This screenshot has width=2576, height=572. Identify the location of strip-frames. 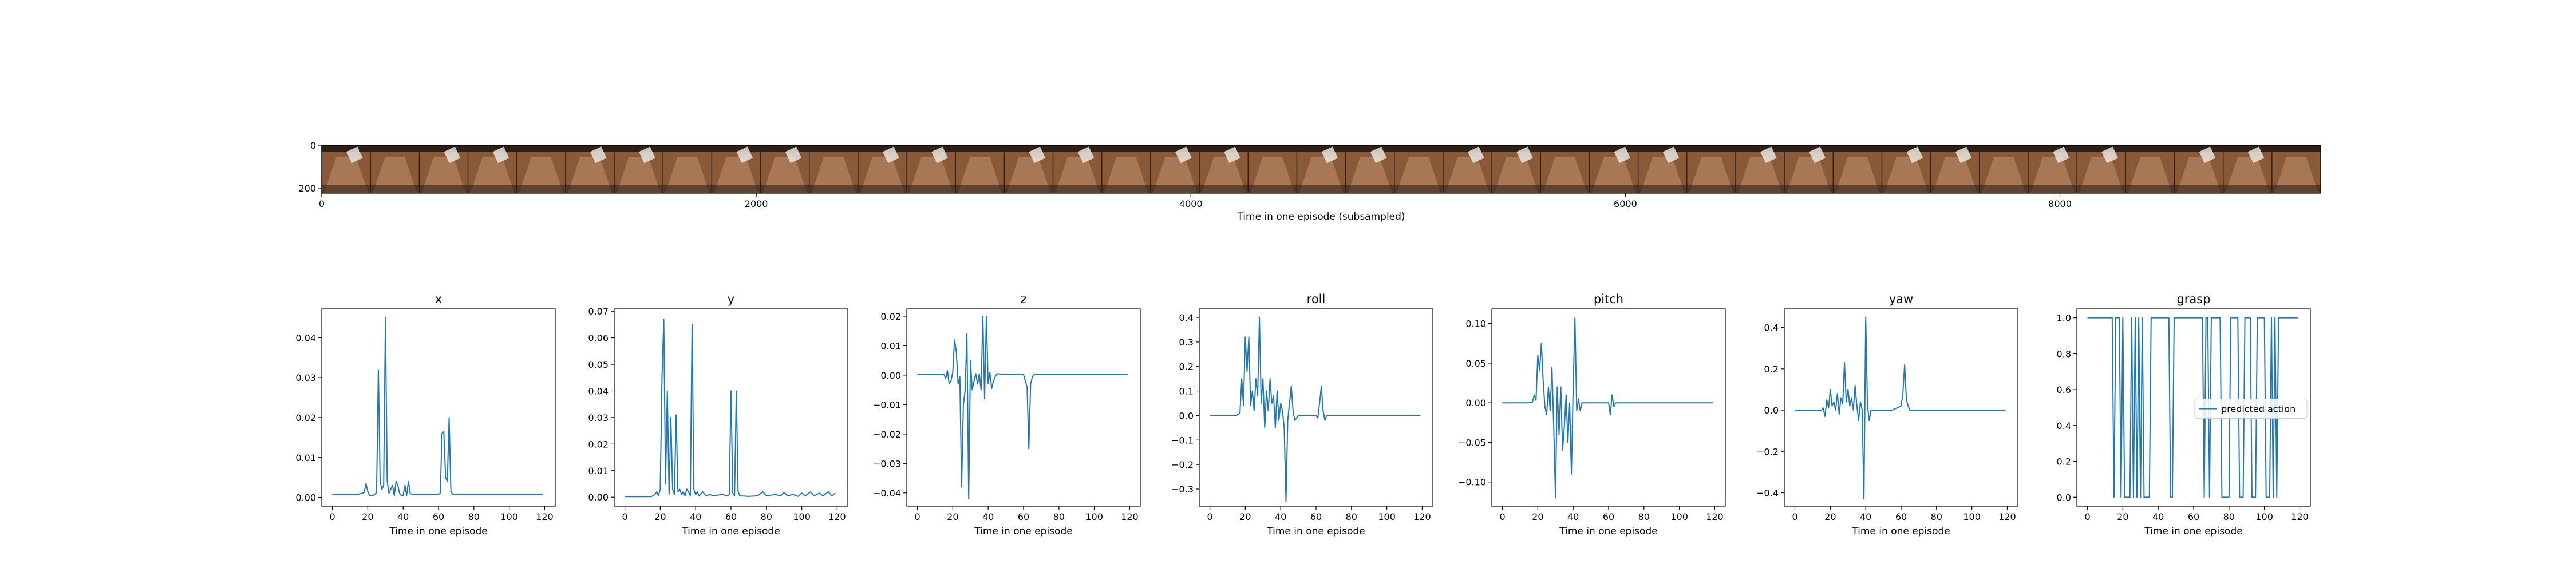
(1321, 169).